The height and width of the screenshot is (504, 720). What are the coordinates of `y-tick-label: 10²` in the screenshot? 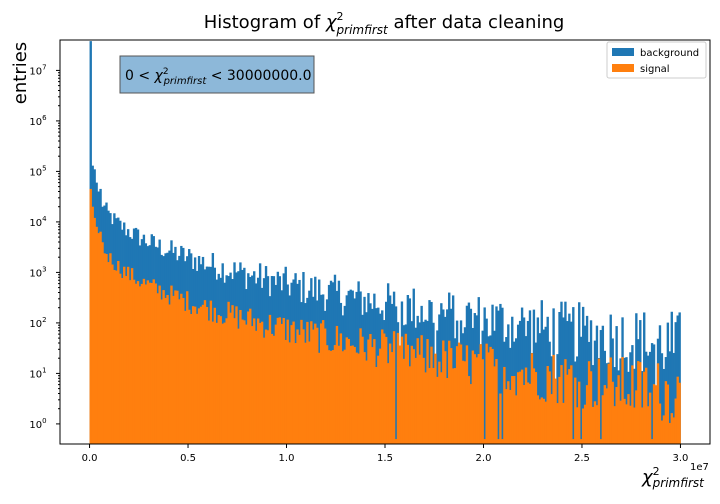 It's located at (37, 323).